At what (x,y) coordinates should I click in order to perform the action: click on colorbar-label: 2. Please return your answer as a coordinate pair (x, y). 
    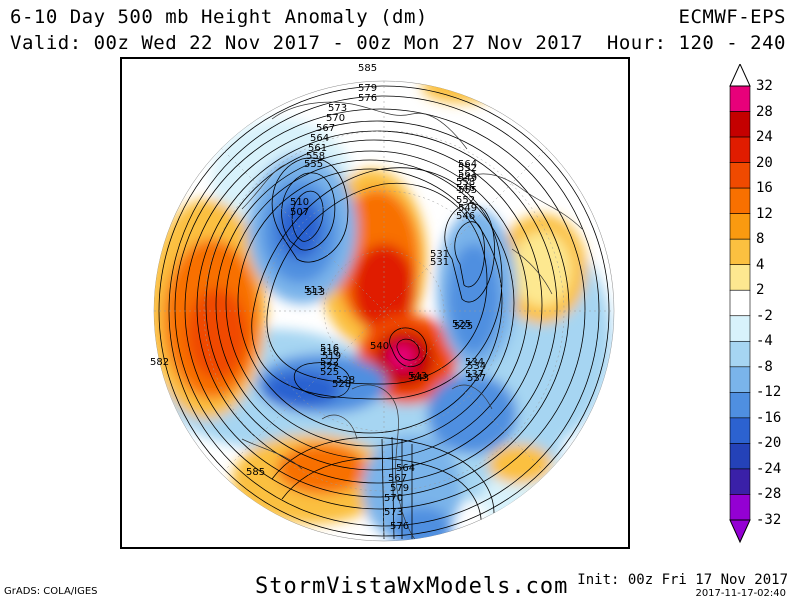
    Looking at the image, I should click on (760, 290).